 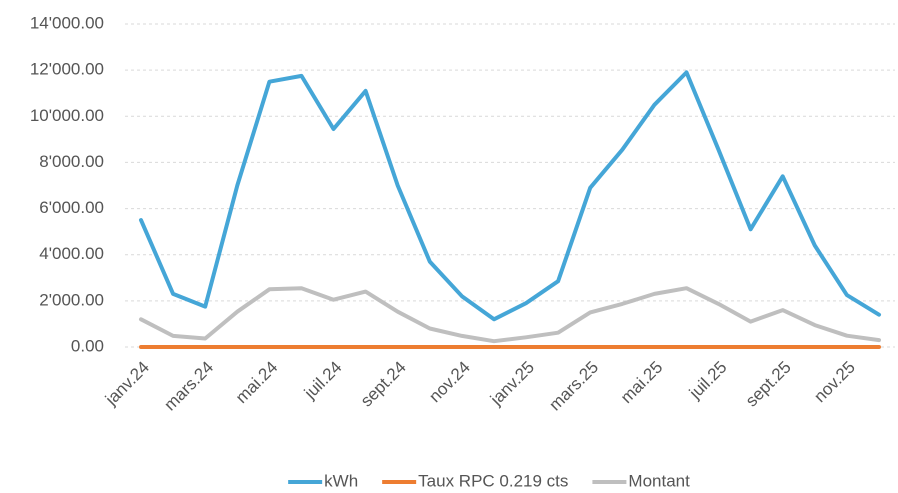 What do you see at coordinates (510, 315) in the screenshot?
I see `data-line` at bounding box center [510, 315].